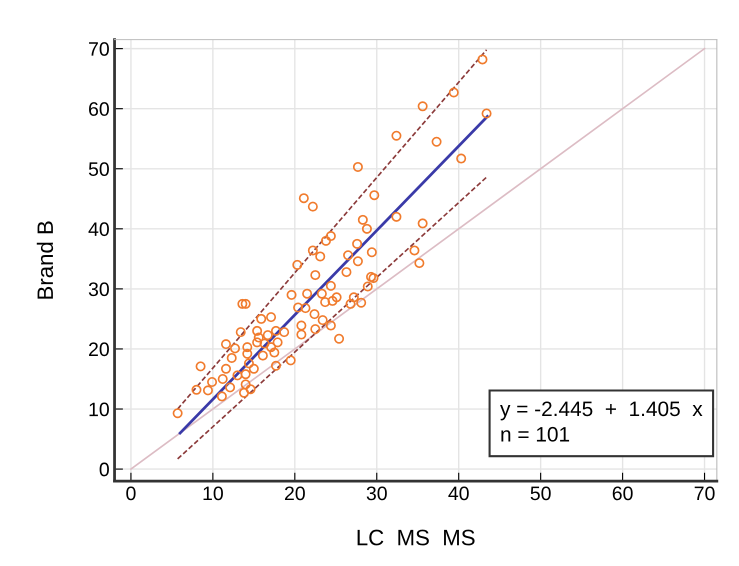  What do you see at coordinates (294, 493) in the screenshot?
I see `x-tick-label: 20` at bounding box center [294, 493].